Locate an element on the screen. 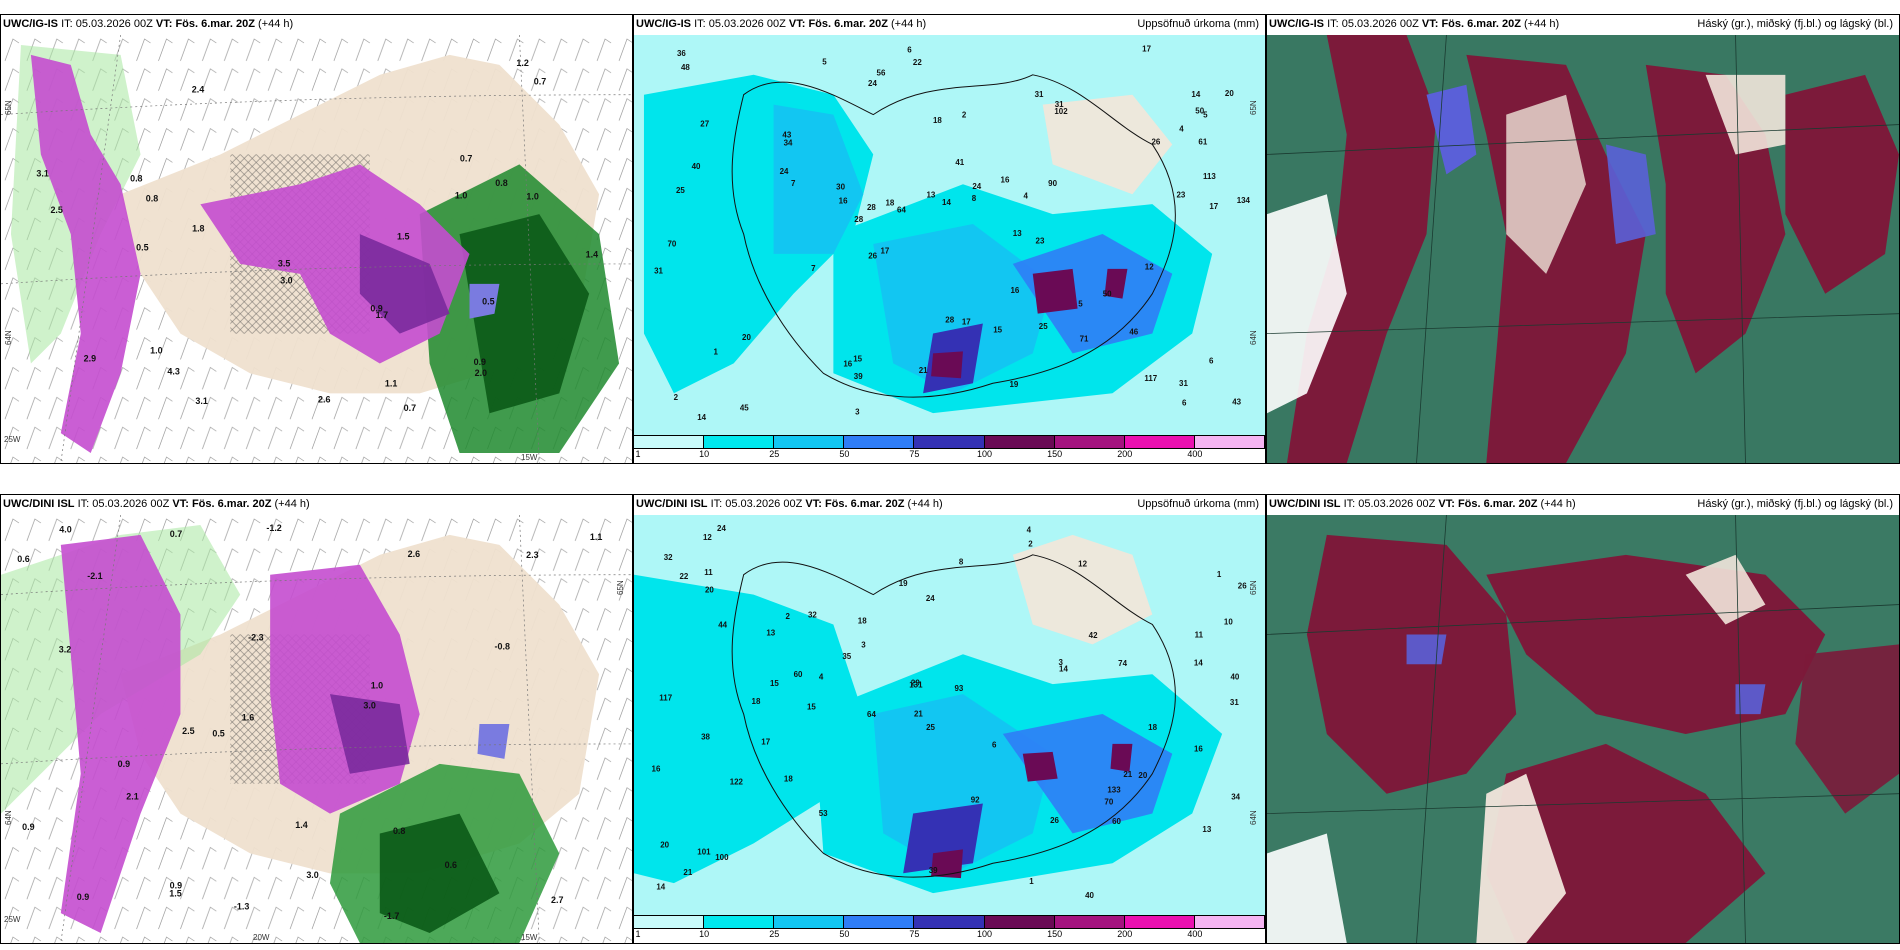 The image size is (1900, 950). value-label: 2.3 is located at coordinates (532, 555).